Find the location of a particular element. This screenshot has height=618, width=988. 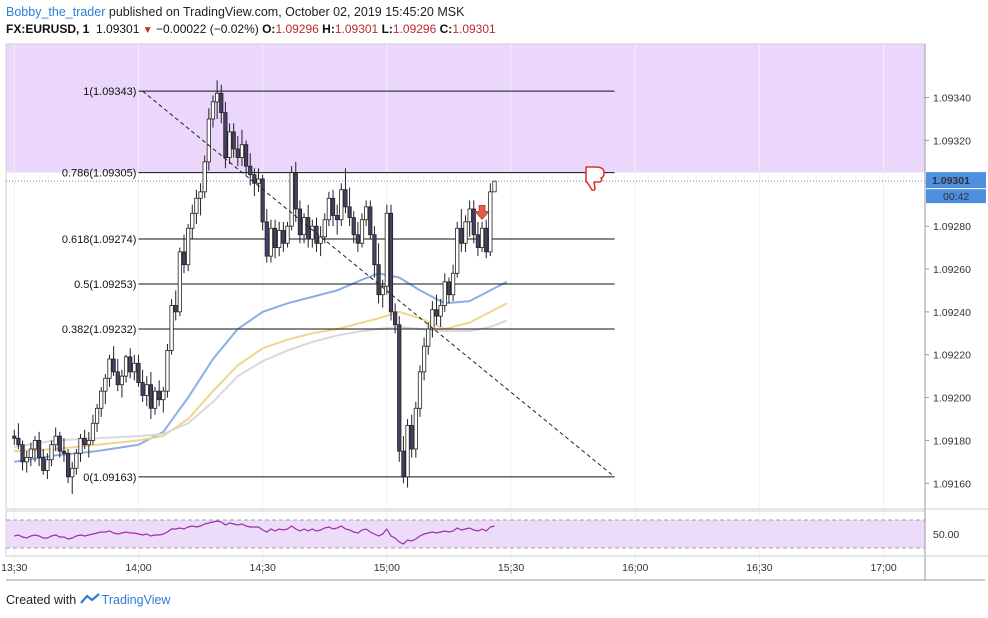

down-arrow-icon is located at coordinates (482, 213).